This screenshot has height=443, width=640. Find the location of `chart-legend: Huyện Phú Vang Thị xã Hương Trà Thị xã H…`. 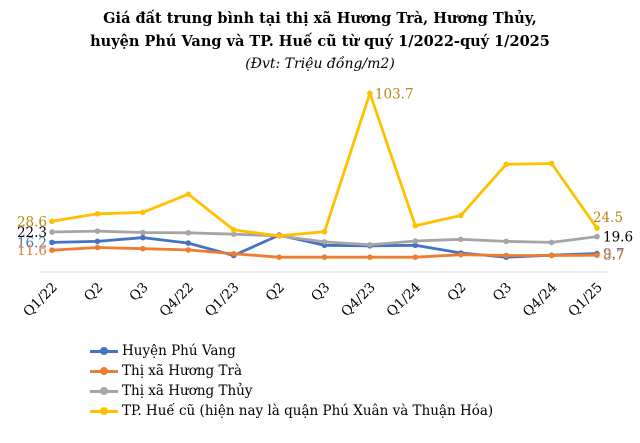

chart-legend: Huyện Phú Vang Thị xã Hương Trà Thị xã H… is located at coordinates (291, 381).